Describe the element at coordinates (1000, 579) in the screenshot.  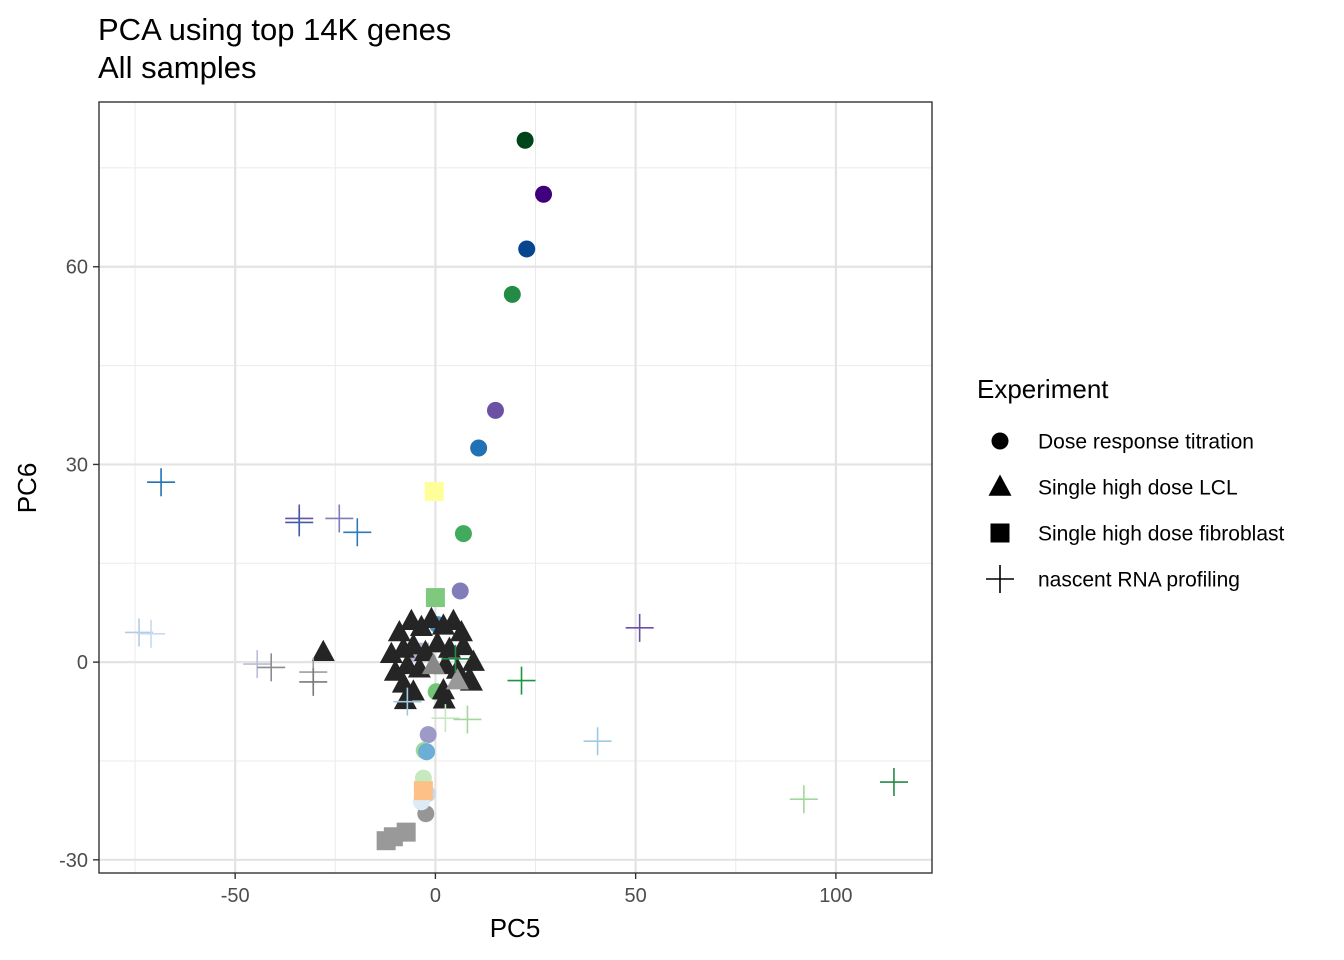
I see `legend-key-plus` at that location.